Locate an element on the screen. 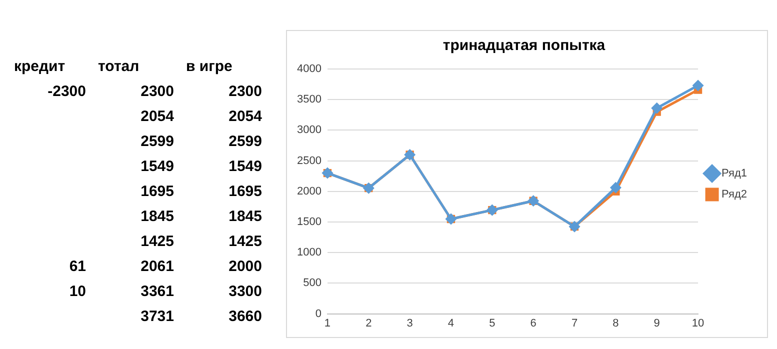 This screenshot has width=777, height=349. text: 61 is located at coordinates (77, 267).